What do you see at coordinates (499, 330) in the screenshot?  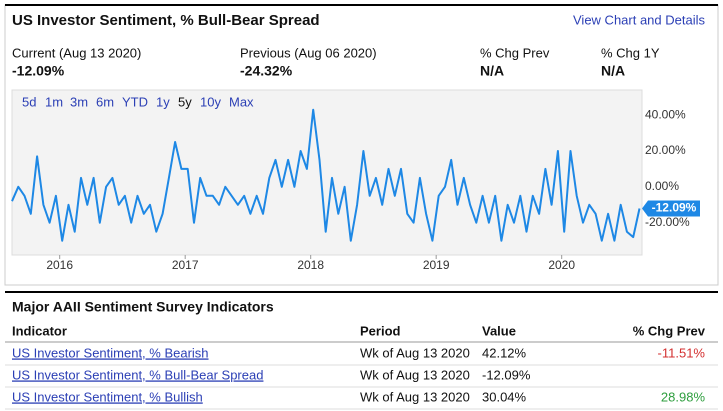 I see `table-header: Value` at bounding box center [499, 330].